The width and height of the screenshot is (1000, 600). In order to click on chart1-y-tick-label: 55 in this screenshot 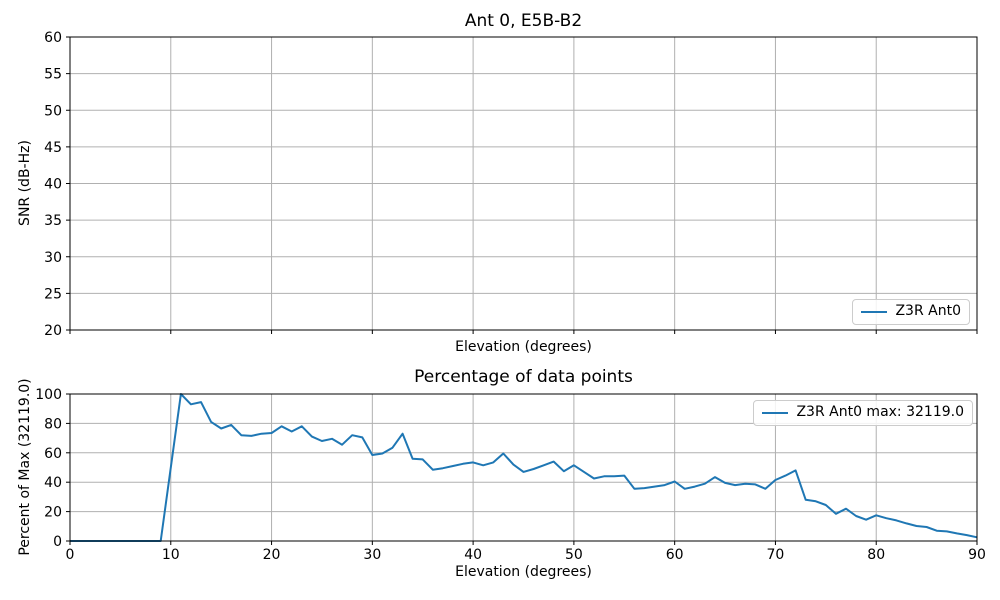, I will do `click(53, 75)`.